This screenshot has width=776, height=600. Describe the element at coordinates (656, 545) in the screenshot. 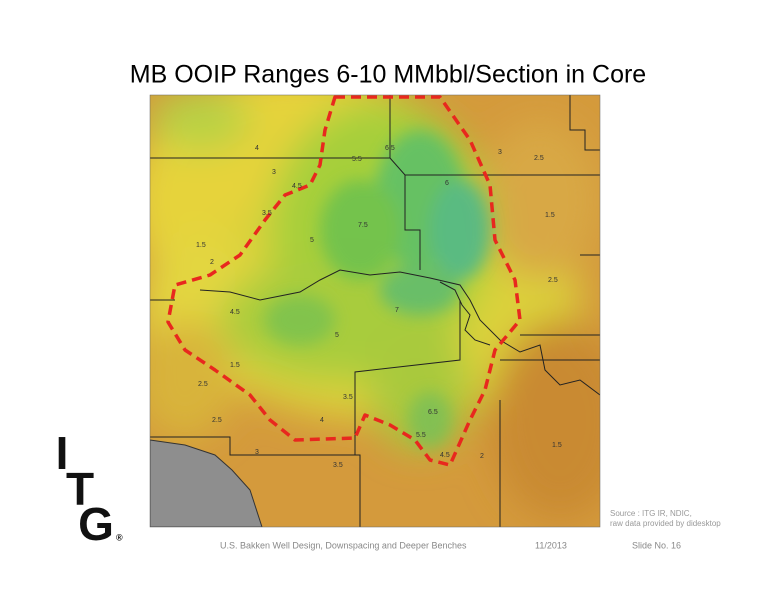

I see `footer-slide: Slide No. 16` at that location.